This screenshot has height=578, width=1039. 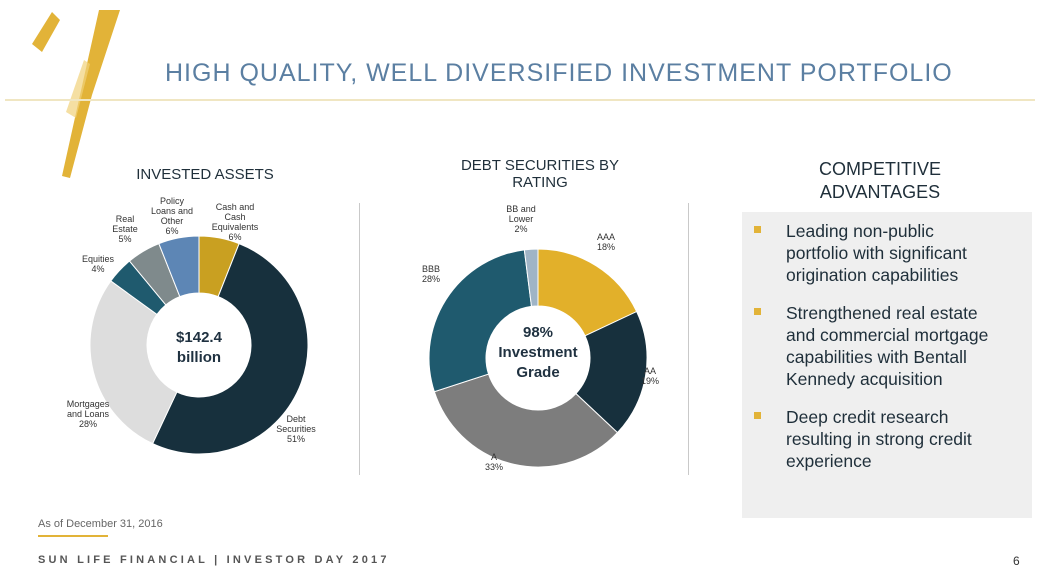 What do you see at coordinates (540, 165) in the screenshot?
I see `debt-securities-title-line: DEBT SECURITIES BY` at bounding box center [540, 165].